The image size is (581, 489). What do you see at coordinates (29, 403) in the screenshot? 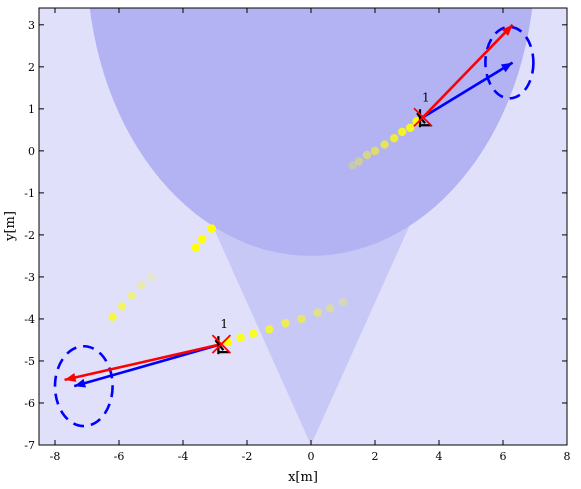
I see `y-tick-label: -6` at bounding box center [29, 403].